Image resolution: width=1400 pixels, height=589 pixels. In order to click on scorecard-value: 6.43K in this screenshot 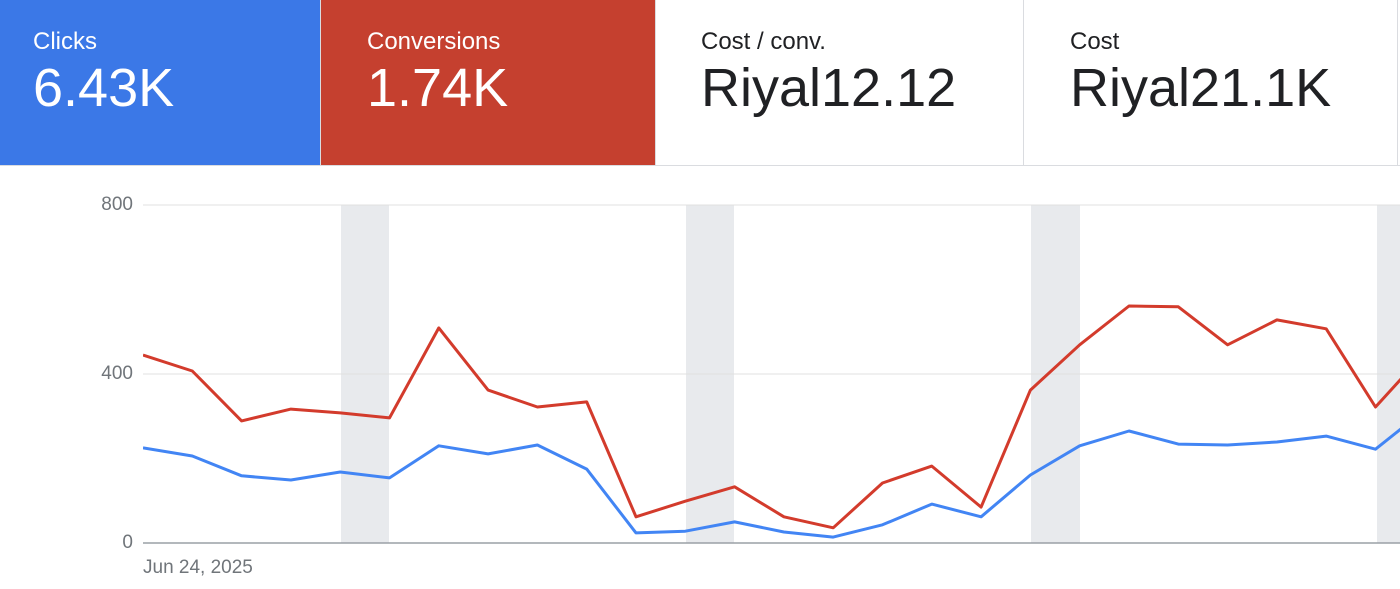, I will do `click(104, 88)`.